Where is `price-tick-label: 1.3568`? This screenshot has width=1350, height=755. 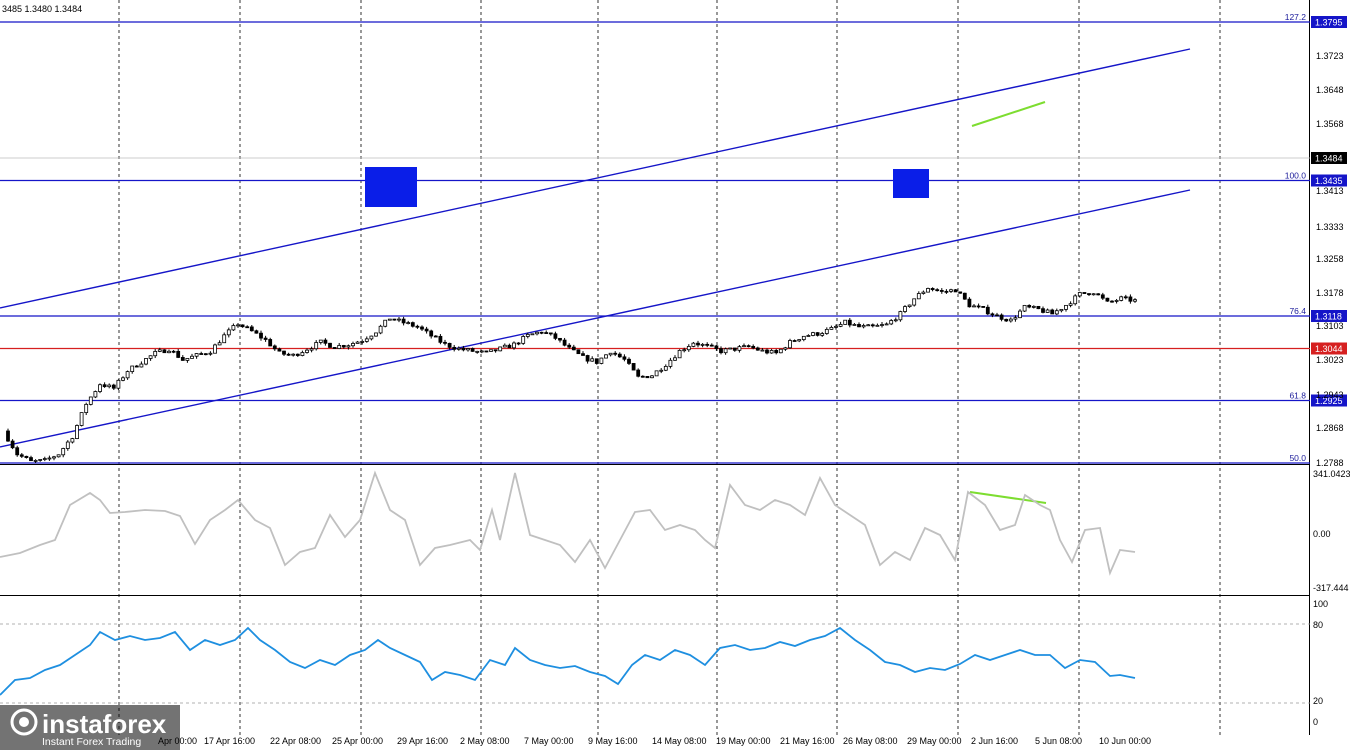 price-tick-label: 1.3568 is located at coordinates (1330, 124).